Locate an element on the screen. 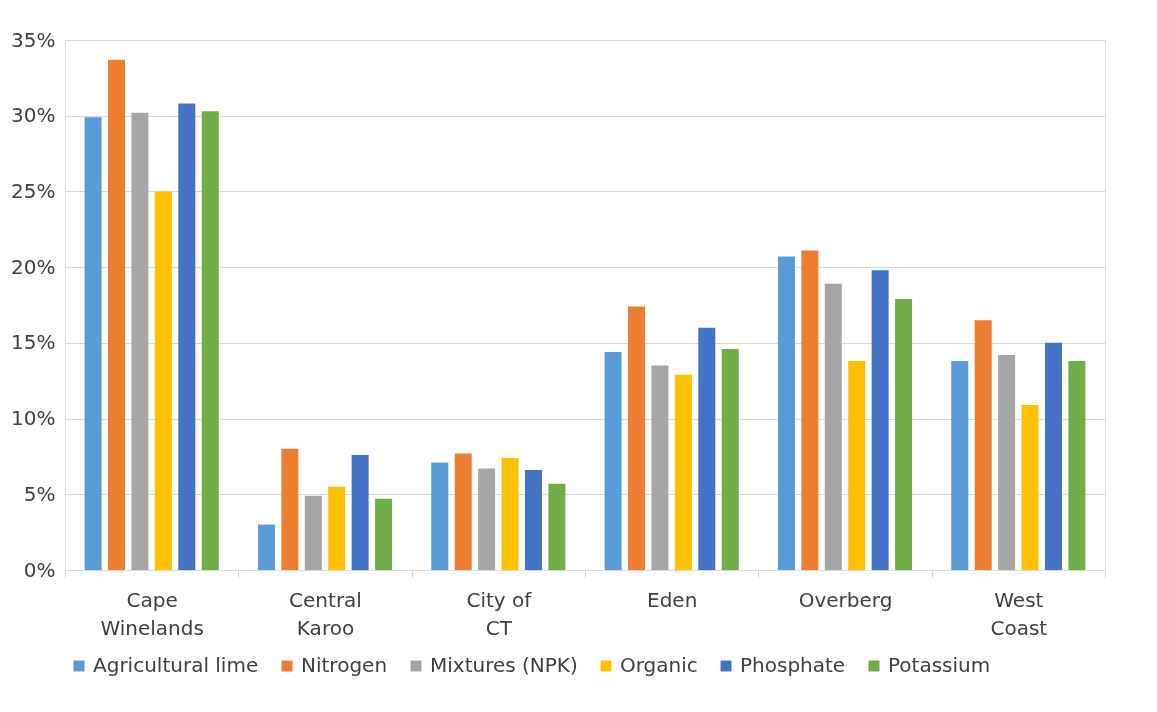  y-tick-label: 5% is located at coordinates (39, 493).